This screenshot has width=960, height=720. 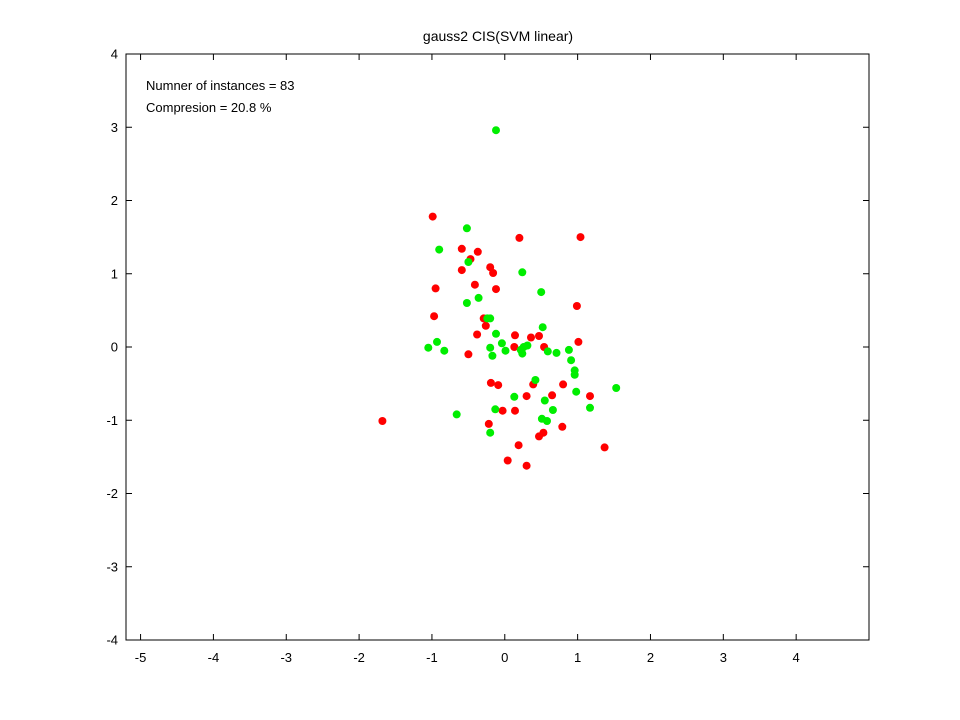 I want to click on x-tick-label: -5, so click(x=141, y=657).